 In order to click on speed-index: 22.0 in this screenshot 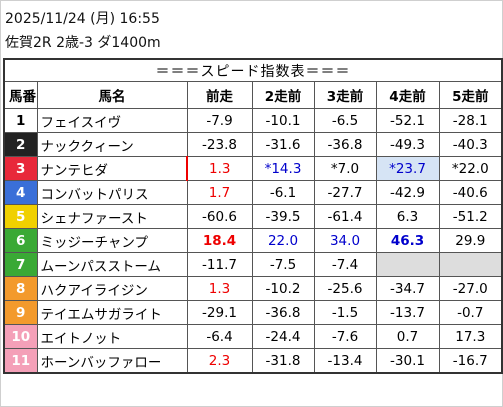, I will do `click(283, 240)`.